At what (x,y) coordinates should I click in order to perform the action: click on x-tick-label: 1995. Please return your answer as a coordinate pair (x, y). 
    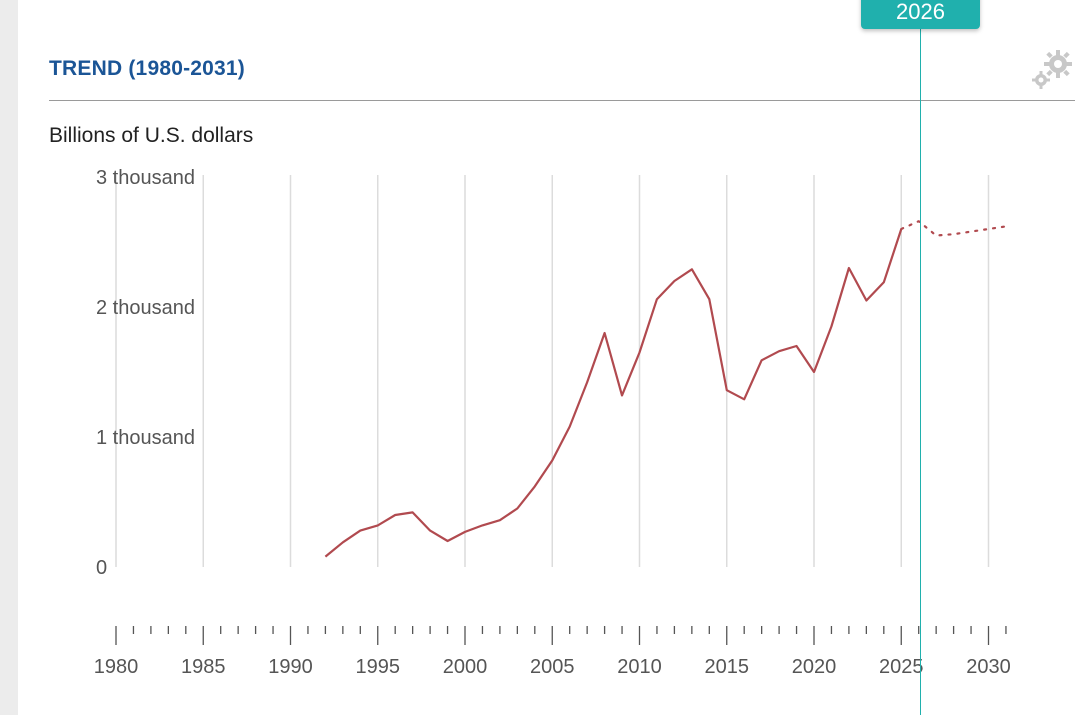
    Looking at the image, I should click on (378, 667).